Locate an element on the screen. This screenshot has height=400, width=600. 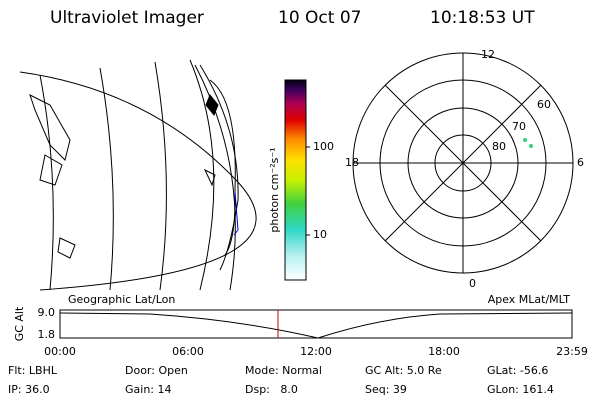
colorbar is located at coordinates (295, 180).